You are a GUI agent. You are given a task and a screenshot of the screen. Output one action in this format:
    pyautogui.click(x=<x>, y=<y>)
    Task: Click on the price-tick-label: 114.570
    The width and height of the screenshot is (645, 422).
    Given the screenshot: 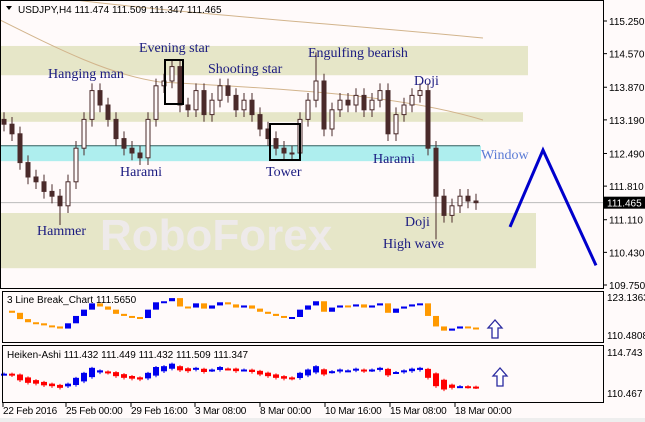 What is the action you would take?
    pyautogui.click(x=627, y=55)
    